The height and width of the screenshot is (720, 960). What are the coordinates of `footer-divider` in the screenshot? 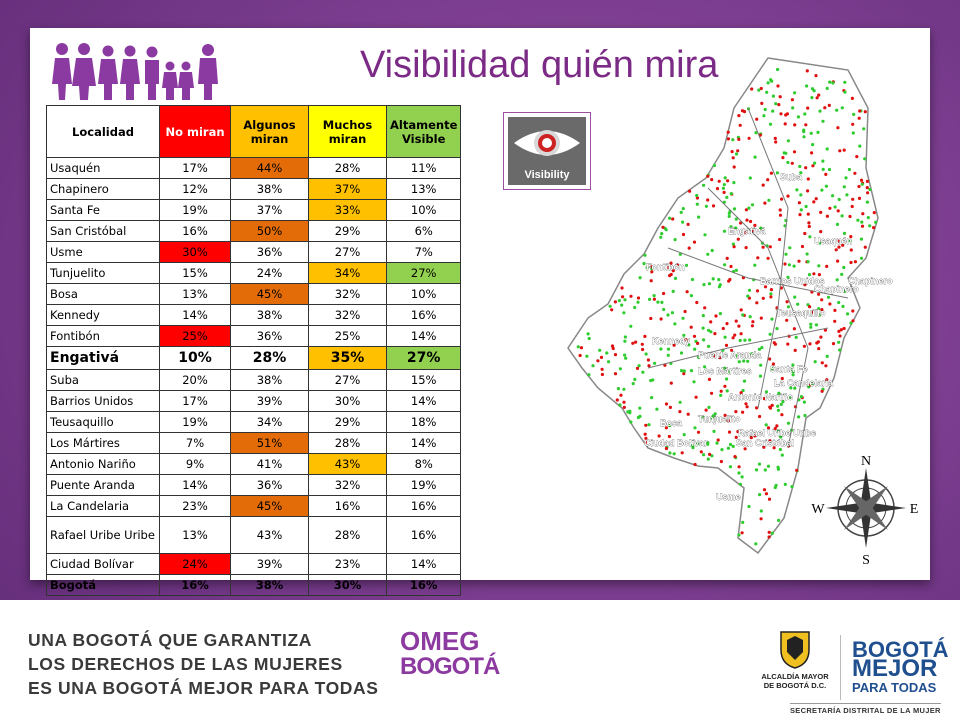 It's located at (840, 667).